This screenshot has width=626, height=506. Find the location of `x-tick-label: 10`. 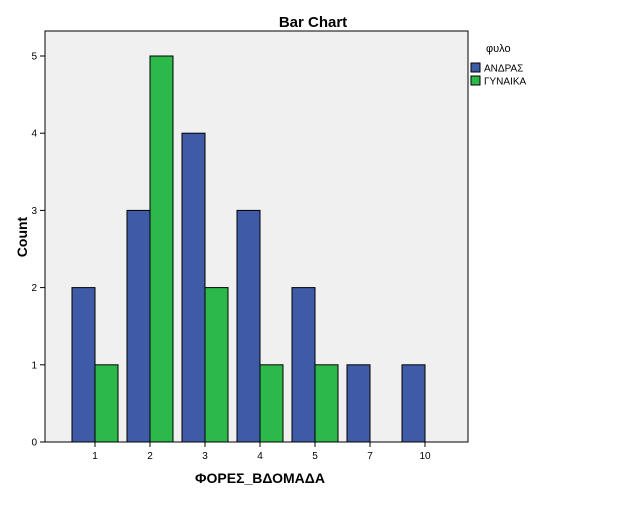

x-tick-label: 10 is located at coordinates (425, 456).